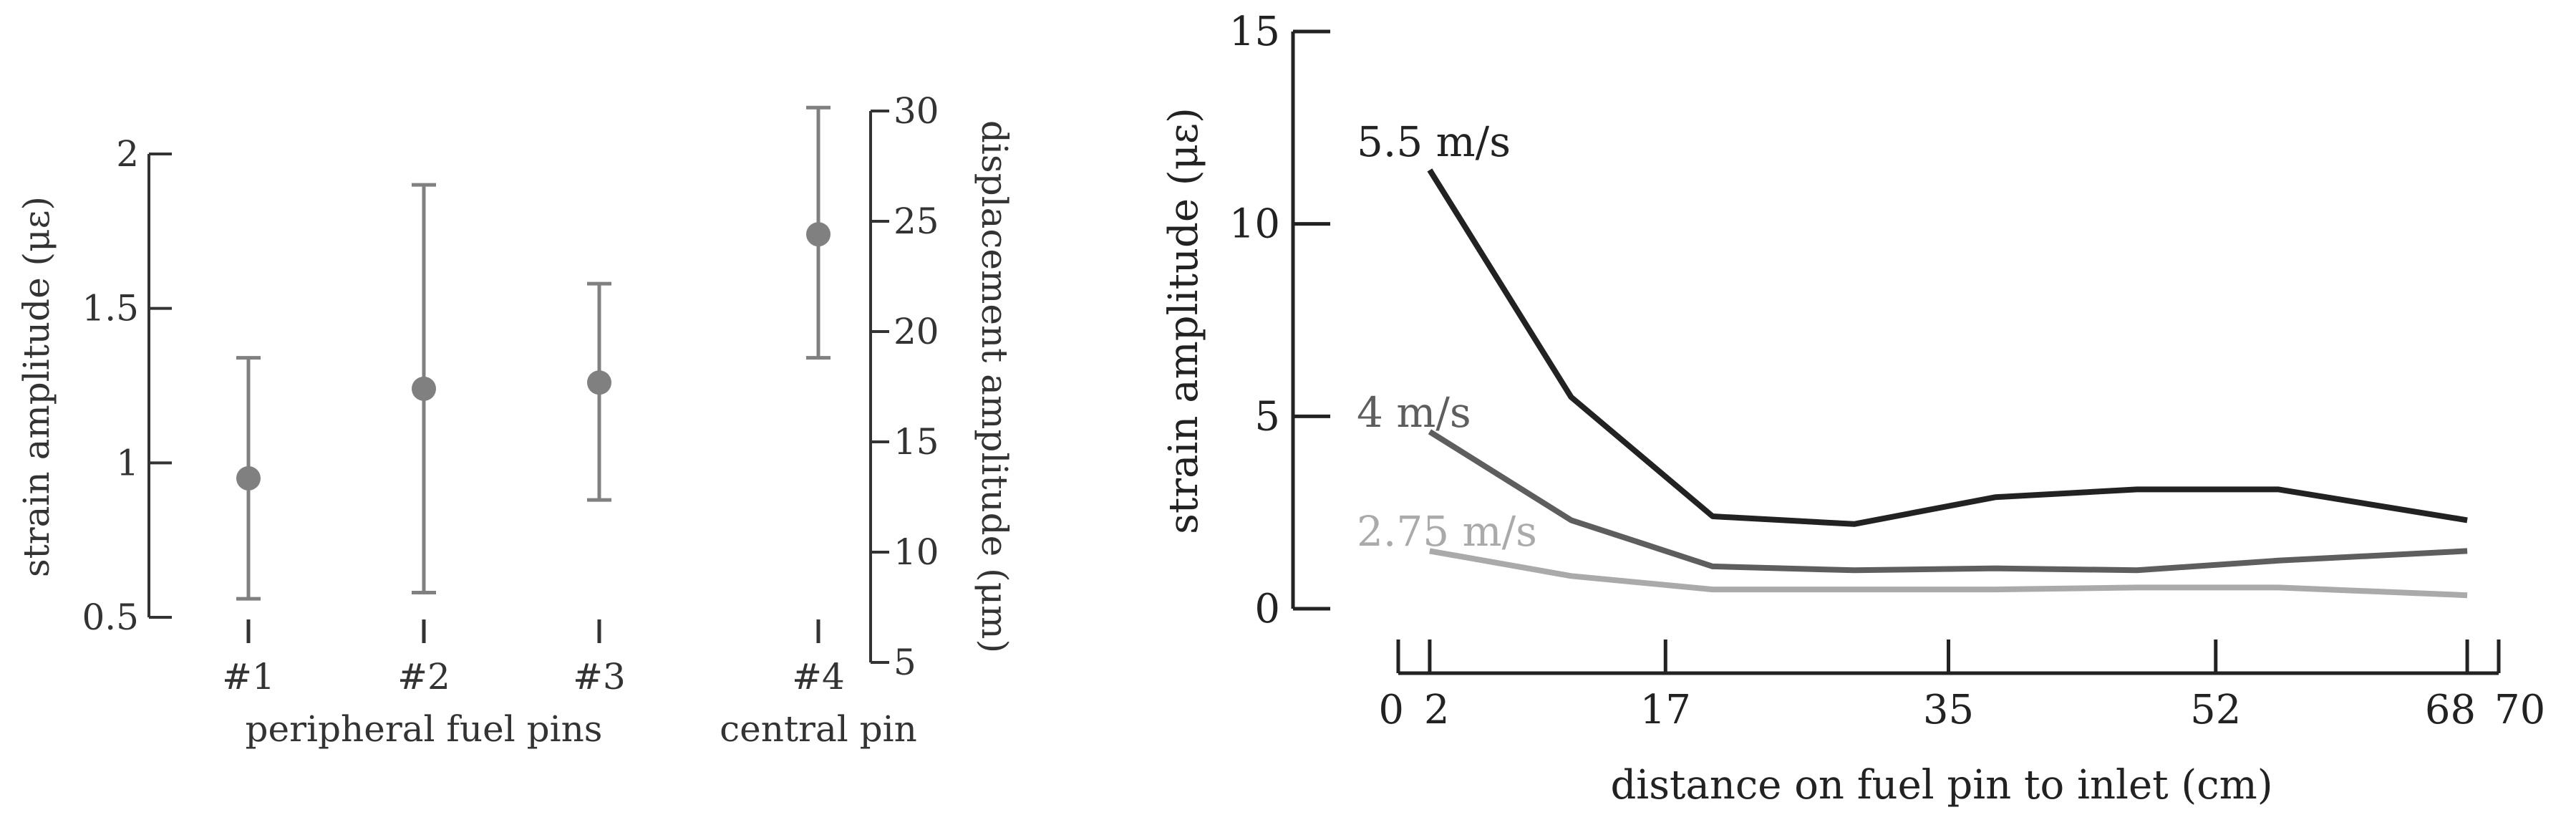 This screenshot has height=830, width=2576. Describe the element at coordinates (249, 677) in the screenshot. I see `category-label: #1` at that location.